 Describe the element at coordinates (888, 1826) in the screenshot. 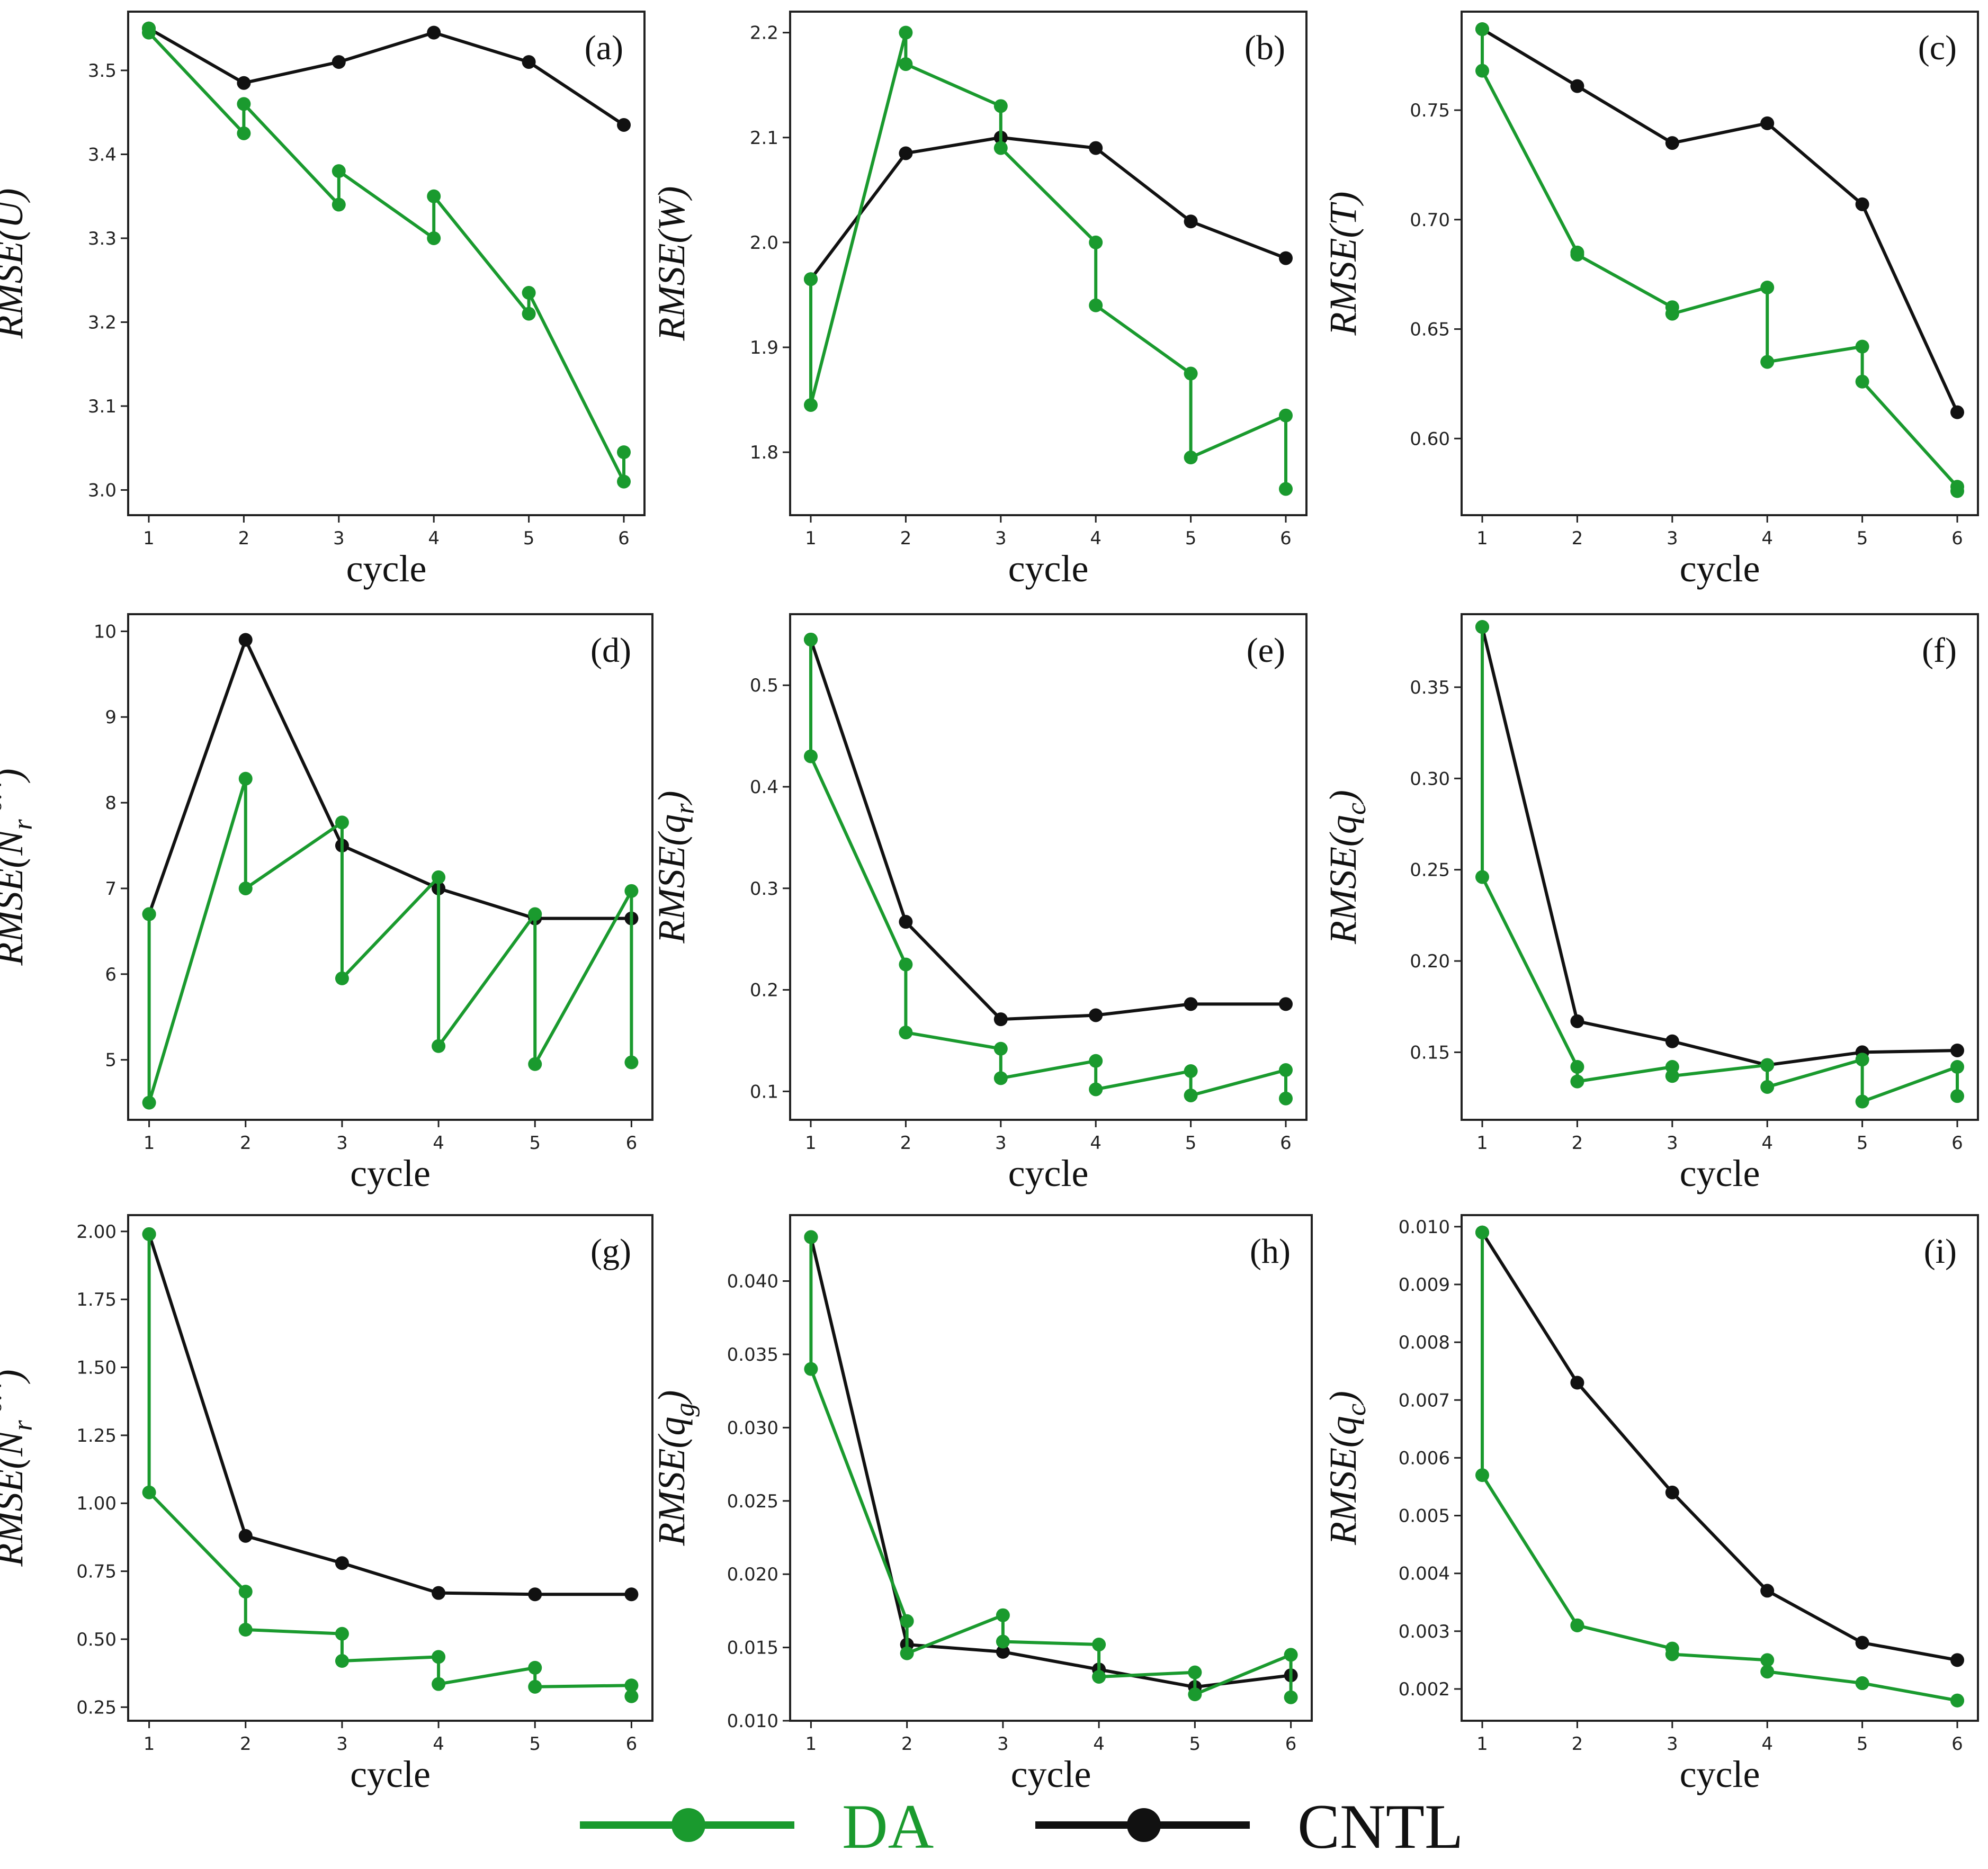

I see `legend-label: DA` at that location.